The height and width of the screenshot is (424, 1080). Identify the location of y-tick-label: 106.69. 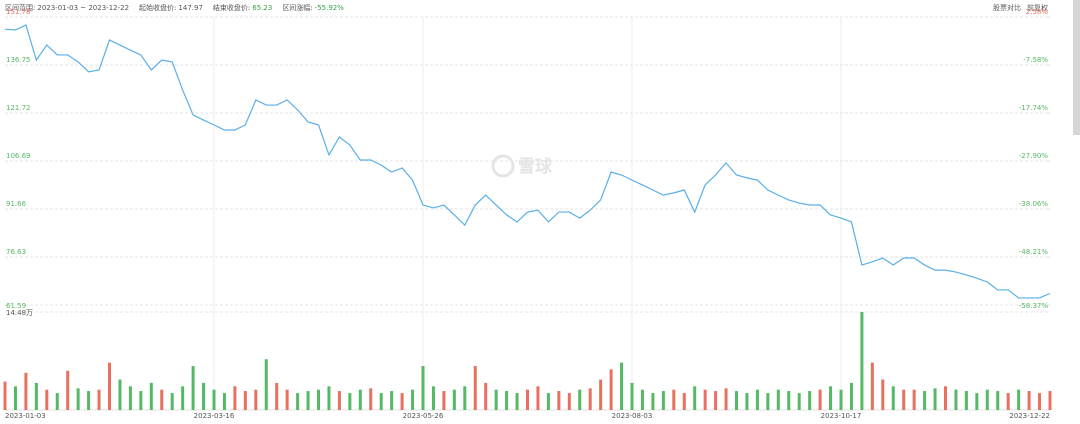
(18, 156).